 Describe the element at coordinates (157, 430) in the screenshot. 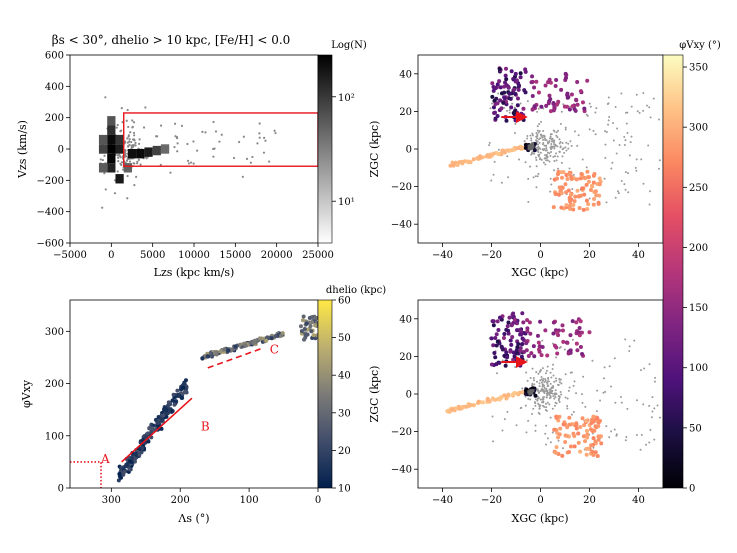

I see `panel-c-annotation-line` at that location.